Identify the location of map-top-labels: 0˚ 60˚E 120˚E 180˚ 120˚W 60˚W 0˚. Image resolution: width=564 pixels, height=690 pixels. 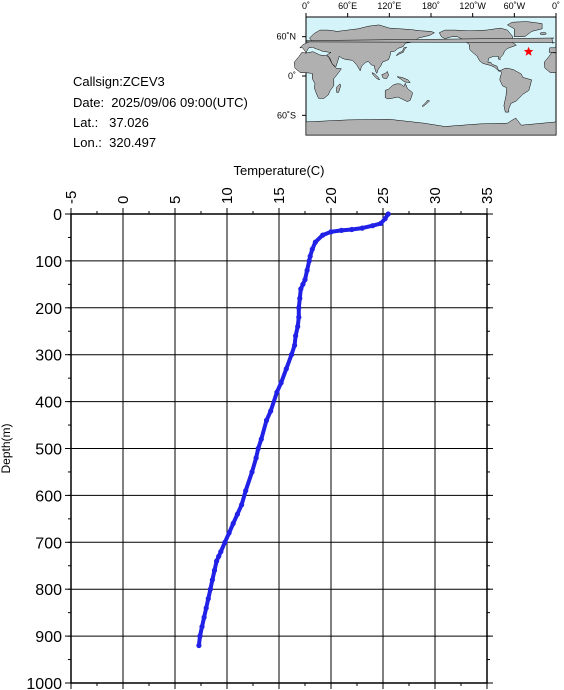
(431, 6).